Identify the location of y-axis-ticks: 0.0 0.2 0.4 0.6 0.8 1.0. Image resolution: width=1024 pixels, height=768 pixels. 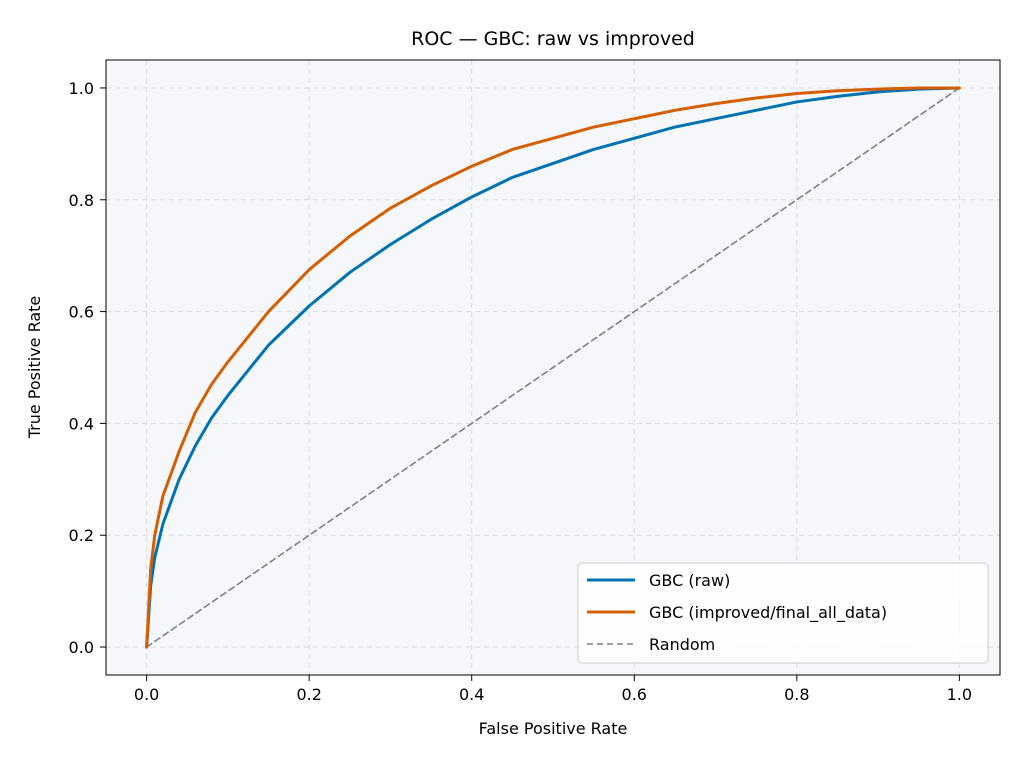
(87, 368).